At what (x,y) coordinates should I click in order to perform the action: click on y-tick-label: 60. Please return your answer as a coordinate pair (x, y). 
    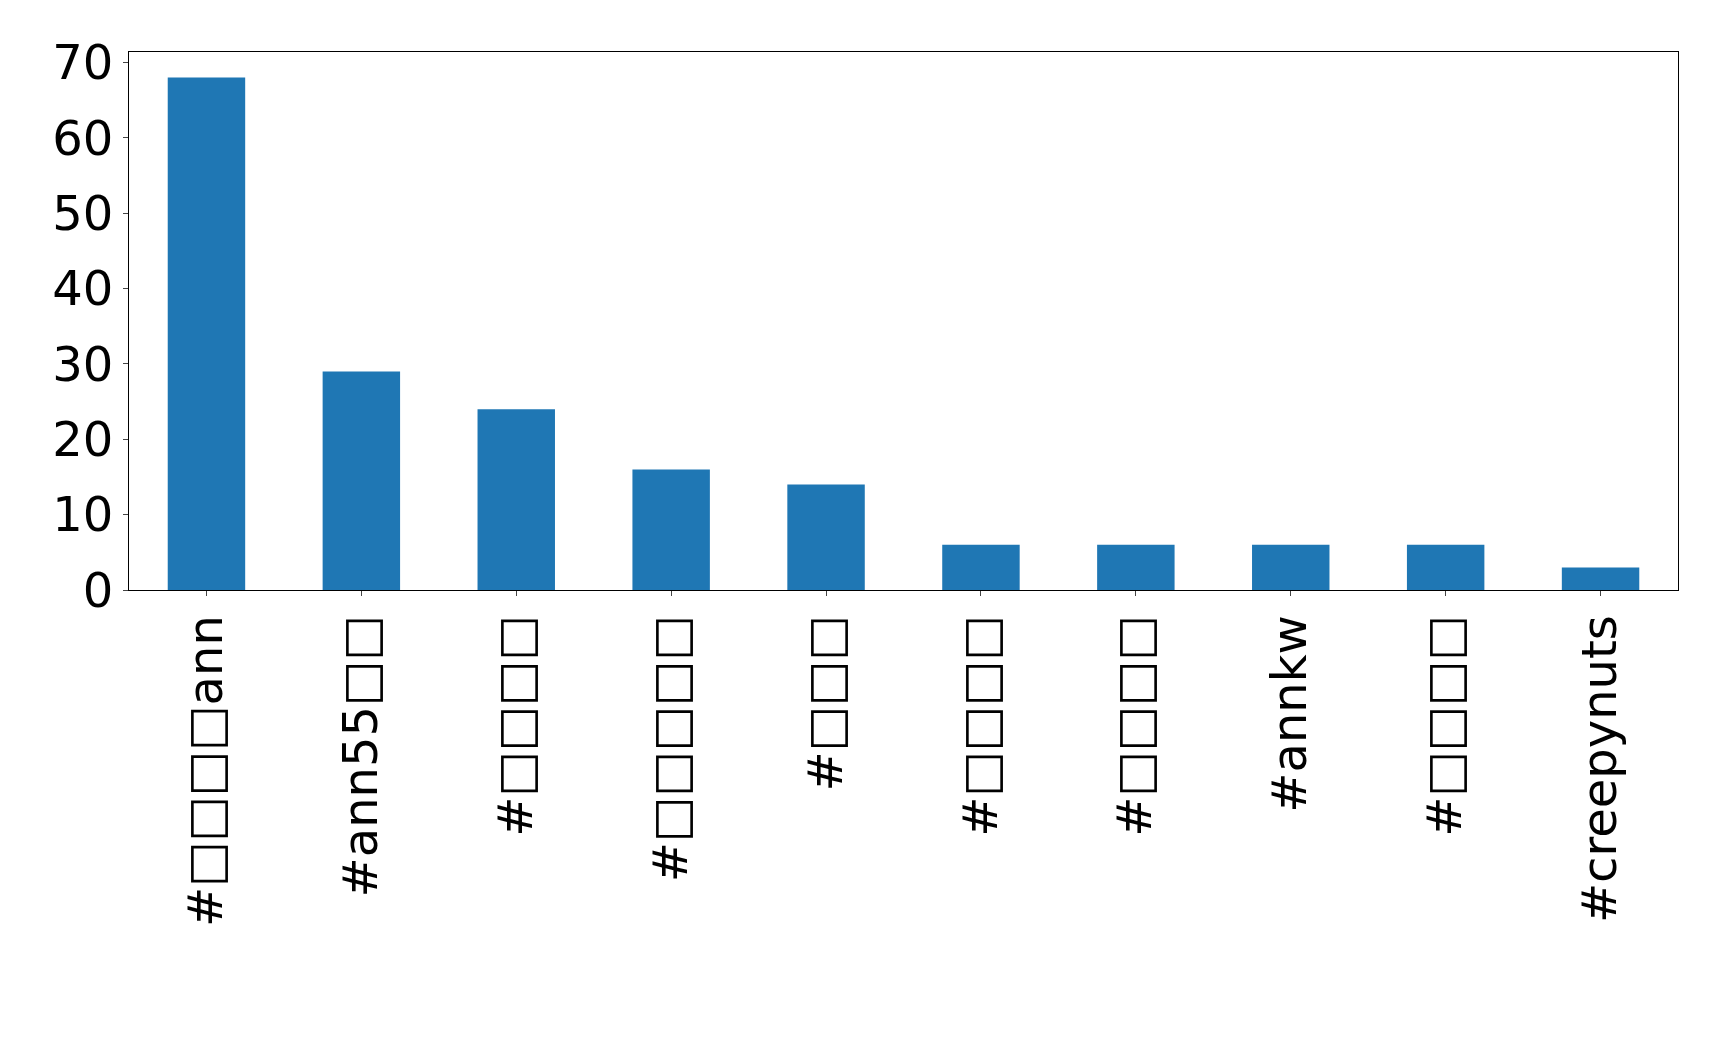
    Looking at the image, I should click on (83, 137).